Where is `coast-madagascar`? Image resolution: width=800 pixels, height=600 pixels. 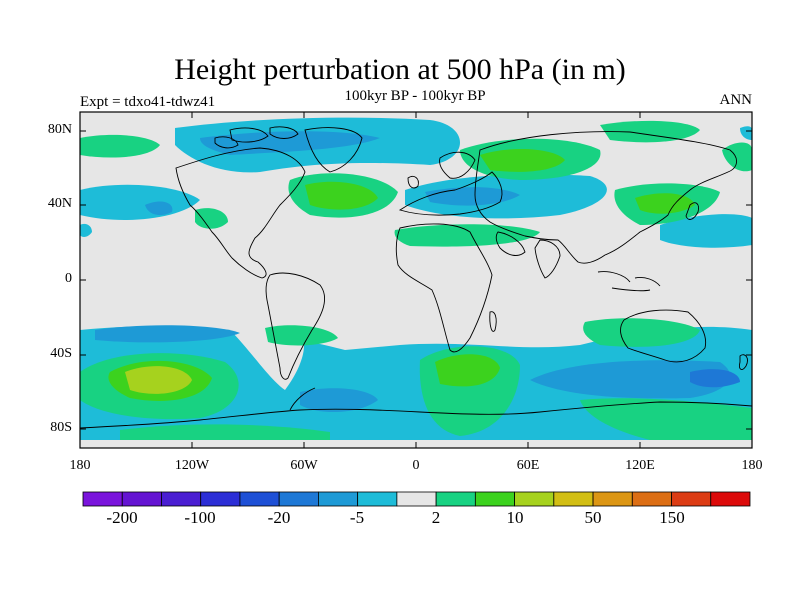 coast-madagascar is located at coordinates (493, 321).